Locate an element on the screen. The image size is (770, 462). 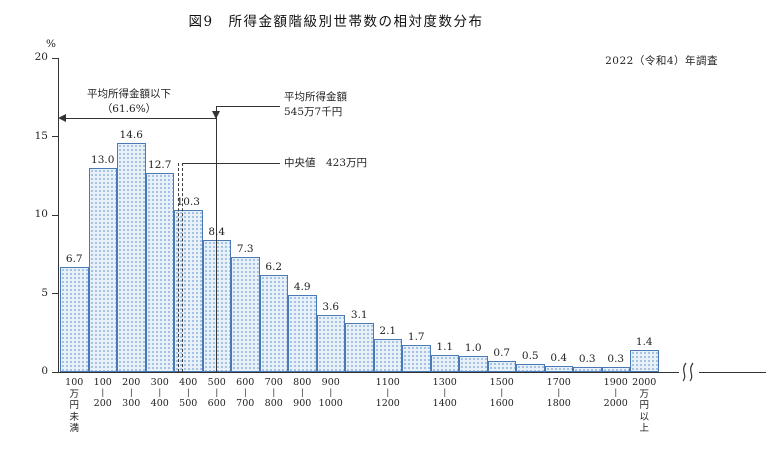
x-axis-label-line: 1900 is located at coordinates (615, 382).